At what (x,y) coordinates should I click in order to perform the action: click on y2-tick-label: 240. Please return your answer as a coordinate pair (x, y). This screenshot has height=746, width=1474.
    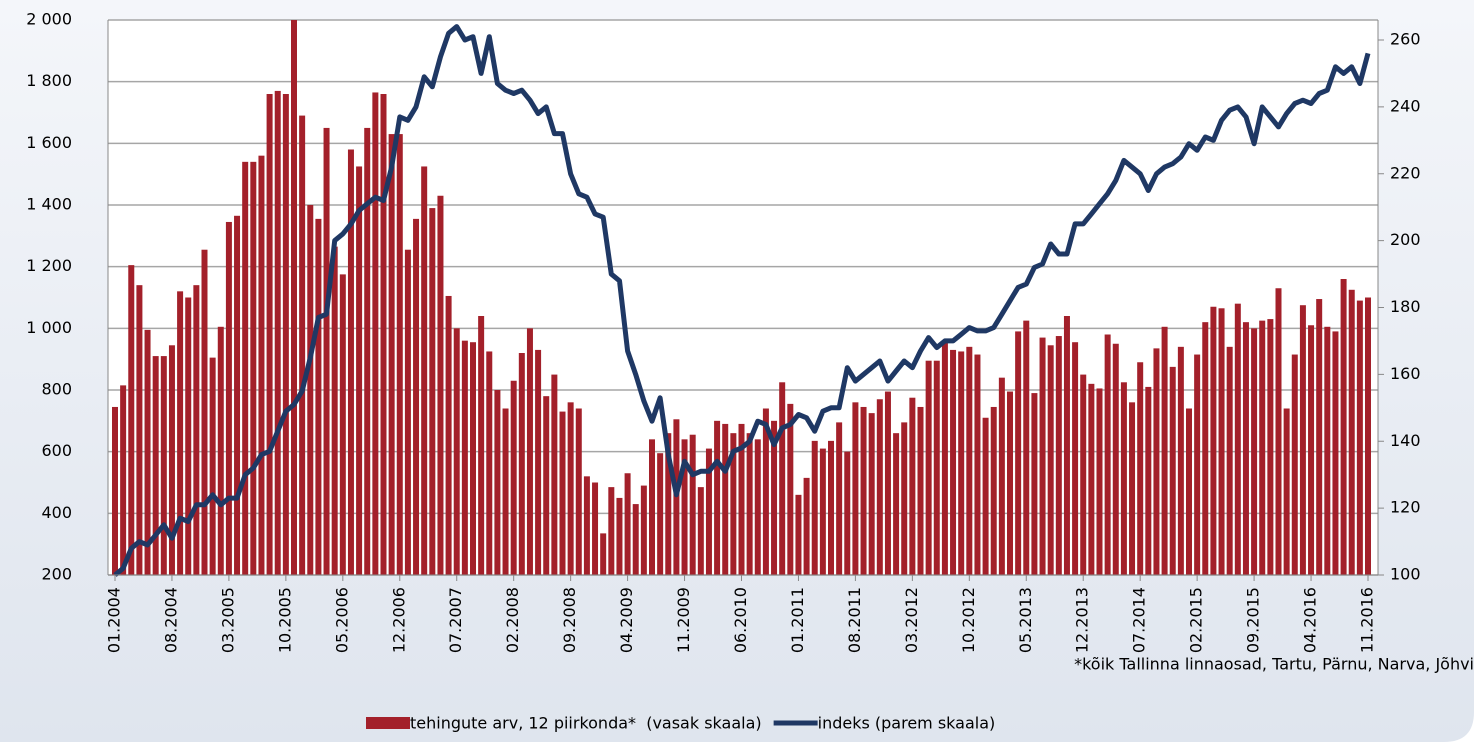
    Looking at the image, I should click on (1405, 105).